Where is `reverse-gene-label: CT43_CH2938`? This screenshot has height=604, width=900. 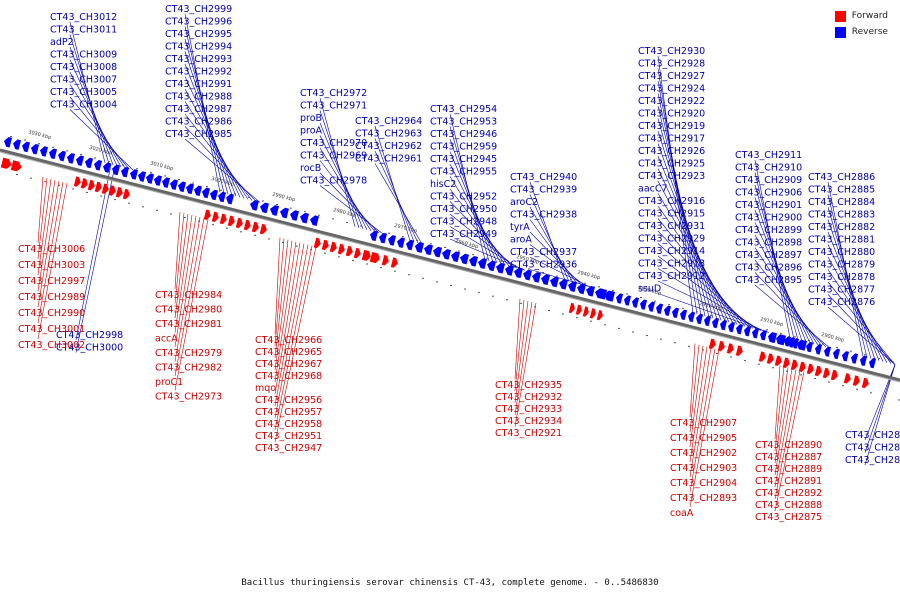 reverse-gene-label: CT43_CH2938 is located at coordinates (543, 215).